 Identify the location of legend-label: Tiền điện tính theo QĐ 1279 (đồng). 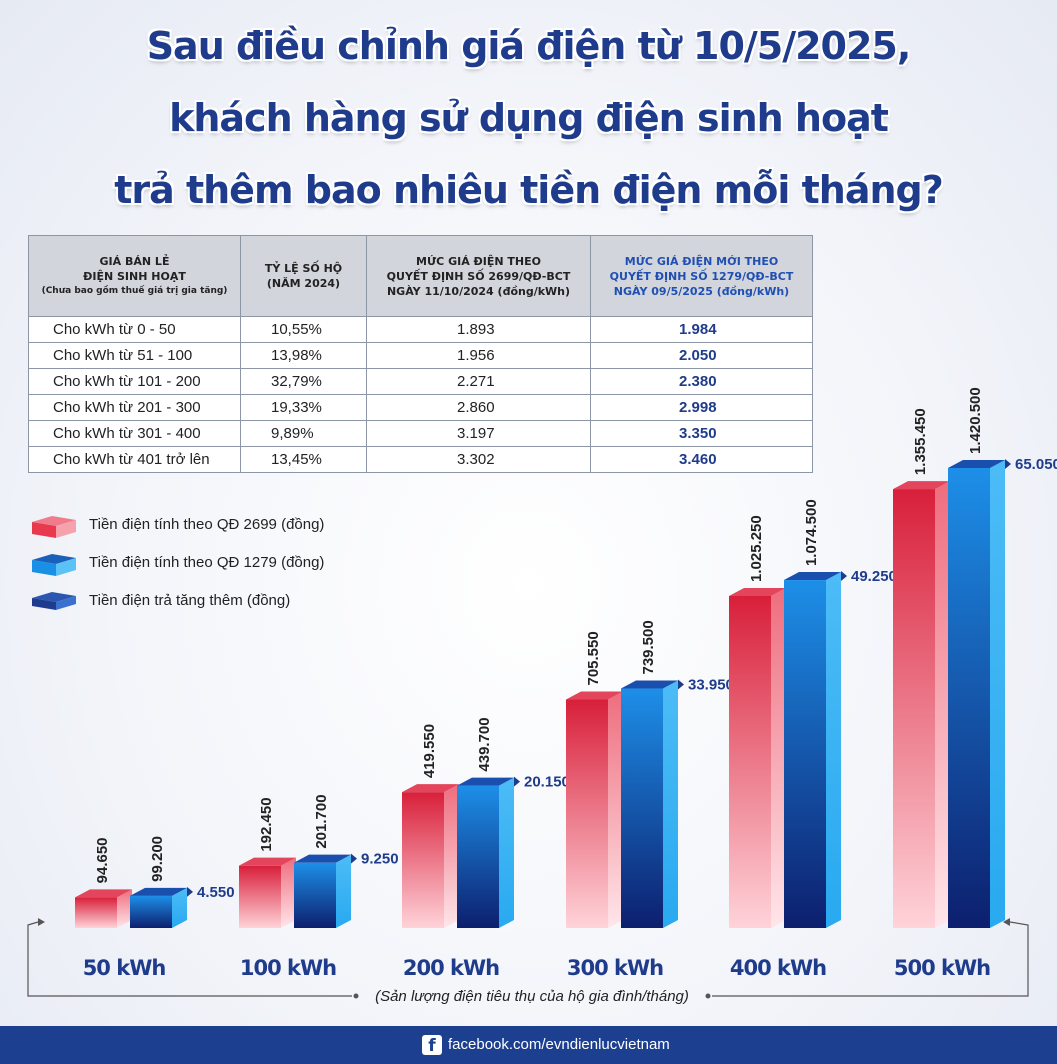
(207, 562).